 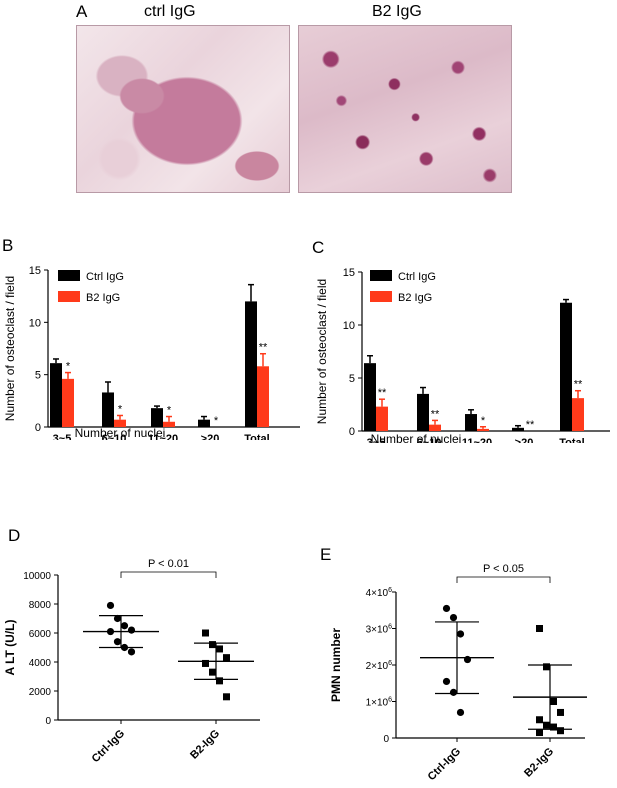 What do you see at coordinates (322, 351) in the screenshot?
I see `chart-c-y-axis-label: Number of osteoclast / field` at bounding box center [322, 351].